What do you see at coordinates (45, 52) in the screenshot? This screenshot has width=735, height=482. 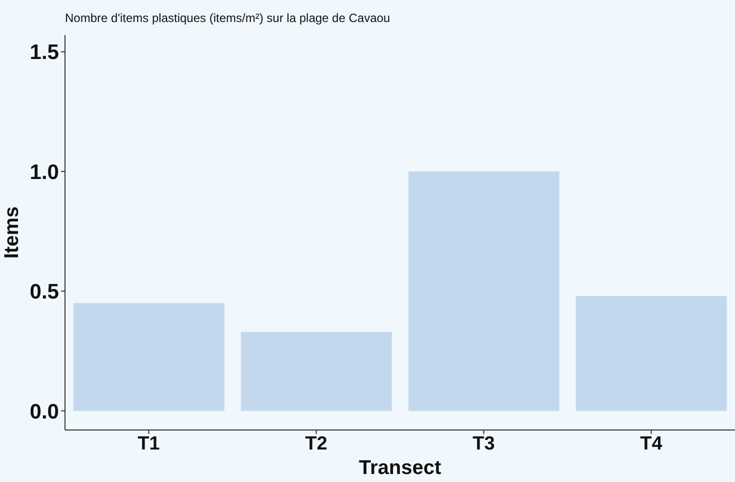 I see `y-tick-label: 1.5` at bounding box center [45, 52].